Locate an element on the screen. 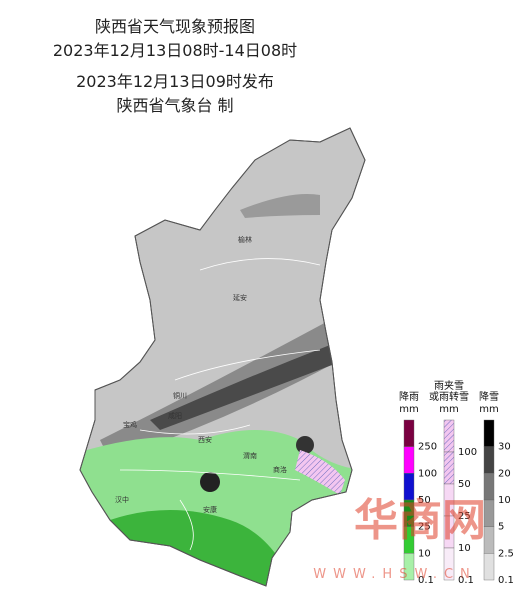 The width and height of the screenshot is (530, 600). city-label: 渭南 is located at coordinates (250, 455).